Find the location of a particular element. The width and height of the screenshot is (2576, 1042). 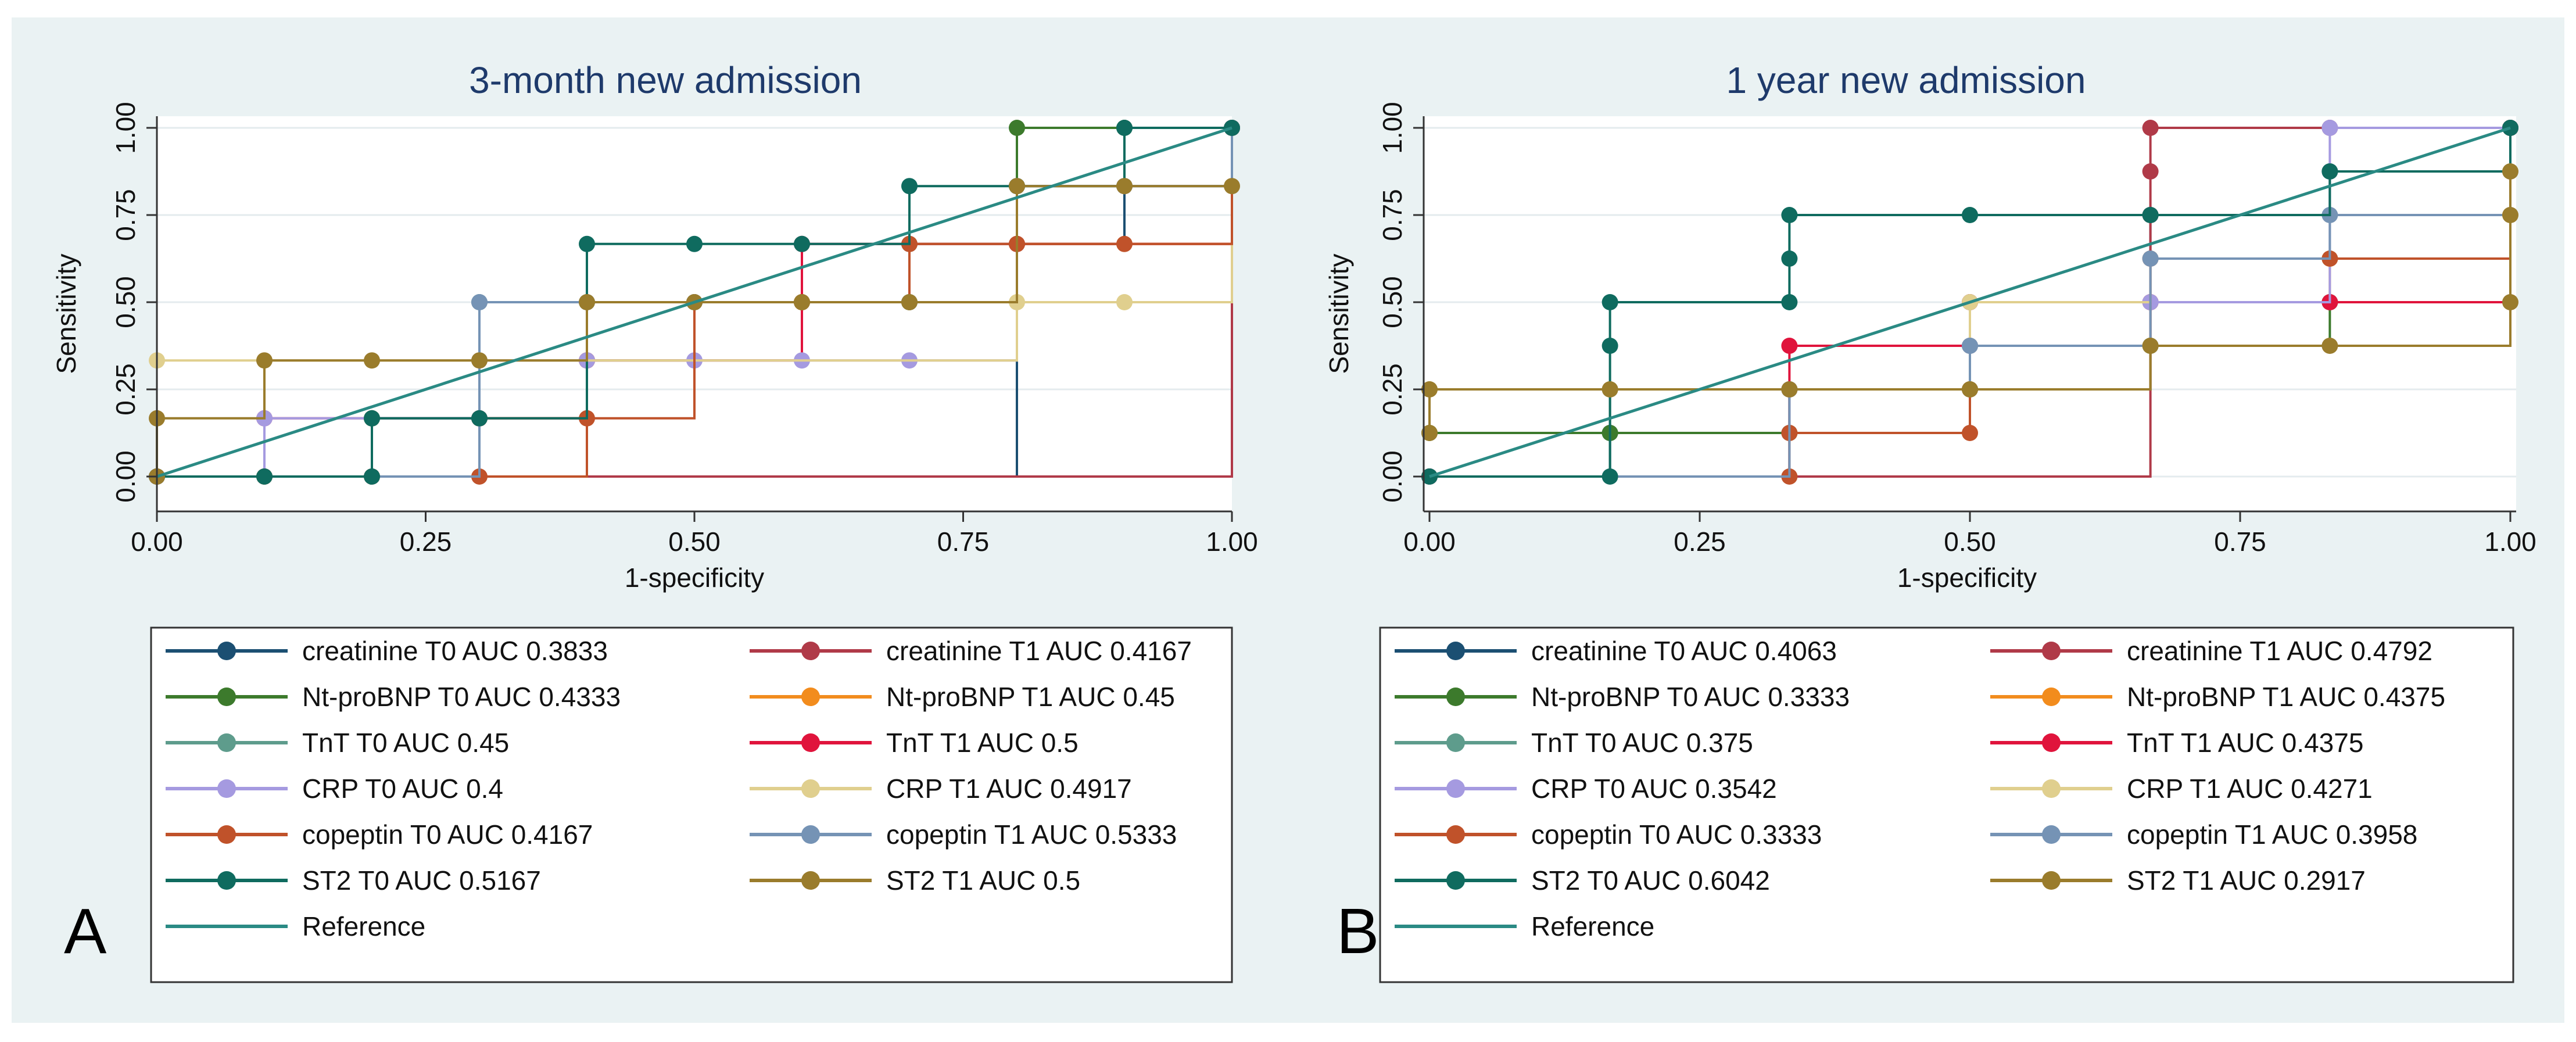

legend-item: creatinine T0 AUC 0.4063 is located at coordinates (1616, 651).